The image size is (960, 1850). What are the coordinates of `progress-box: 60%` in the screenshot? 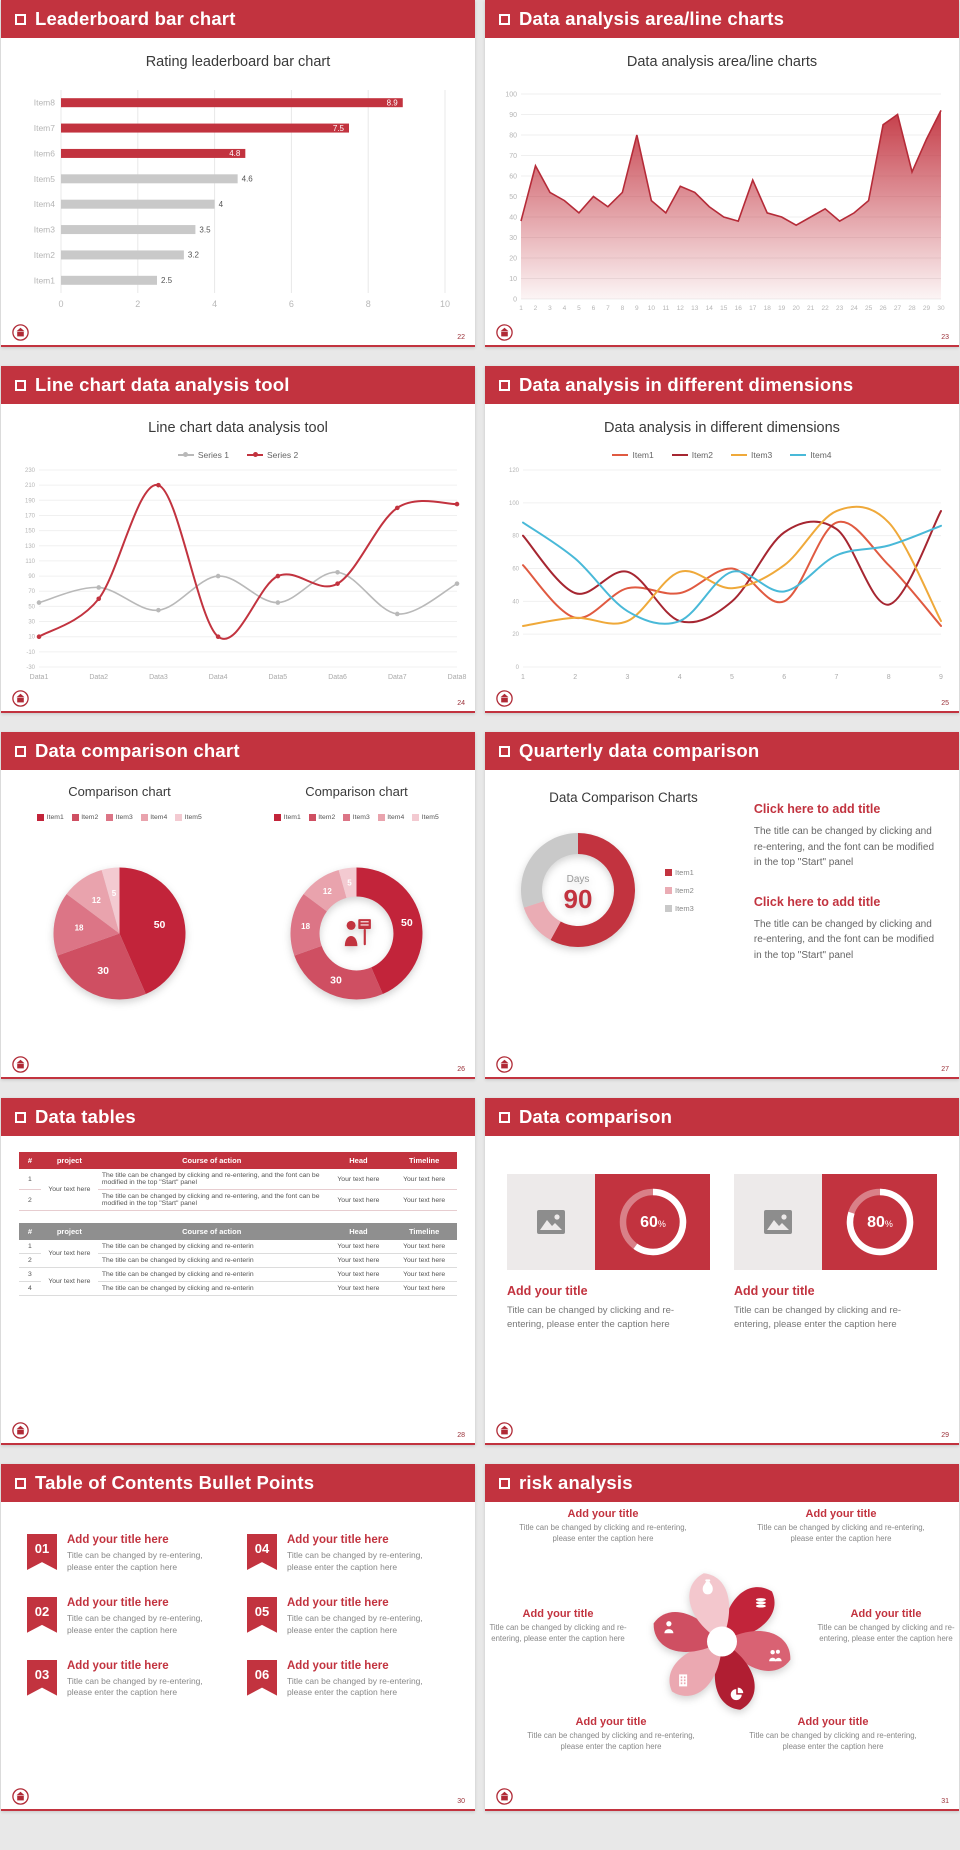 It's located at (652, 1222).